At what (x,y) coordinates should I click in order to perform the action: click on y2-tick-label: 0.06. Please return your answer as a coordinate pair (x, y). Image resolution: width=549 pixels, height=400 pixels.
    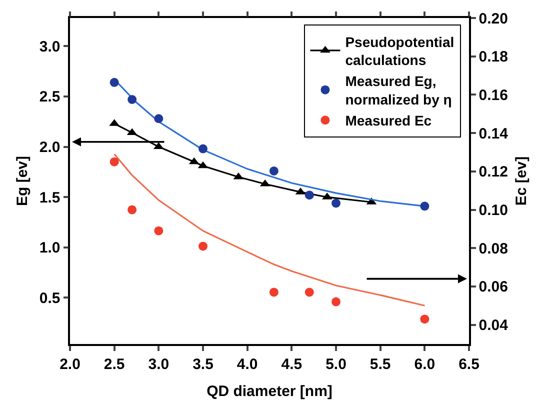
    Looking at the image, I should click on (493, 287).